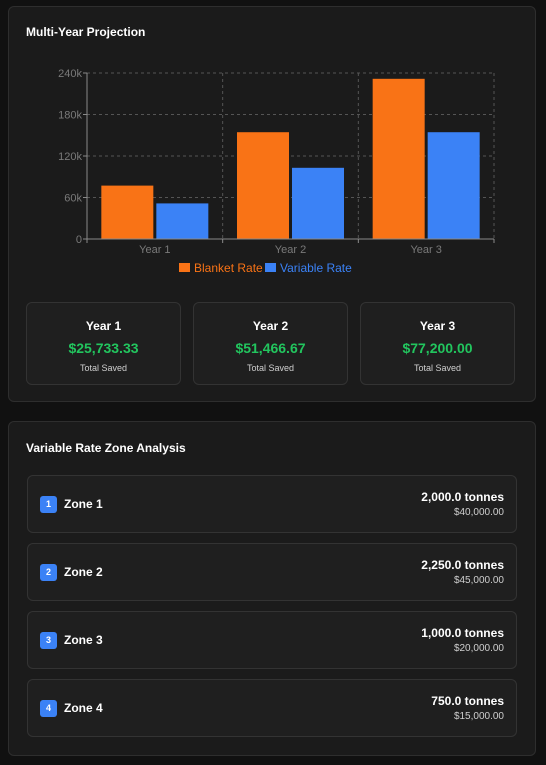  I want to click on y-tick-label: 120k, so click(70, 157).